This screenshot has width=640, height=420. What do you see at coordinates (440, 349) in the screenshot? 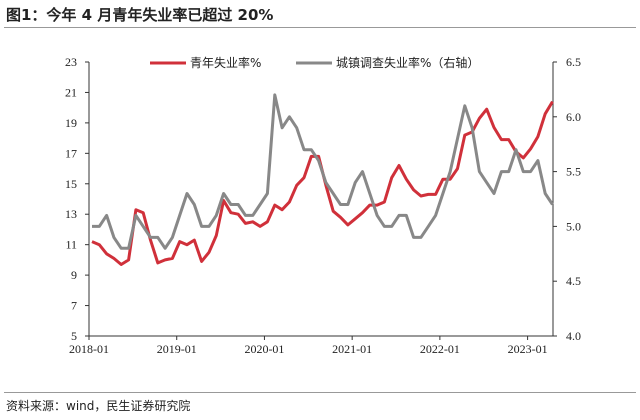
I see `x-tick-label: 2022-01` at bounding box center [440, 349].